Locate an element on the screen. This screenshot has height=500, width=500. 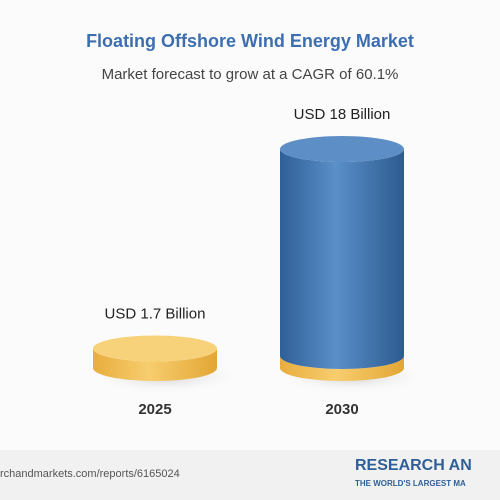
chart-title: Floating Offshore Wind Energy Market is located at coordinates (250, 41).